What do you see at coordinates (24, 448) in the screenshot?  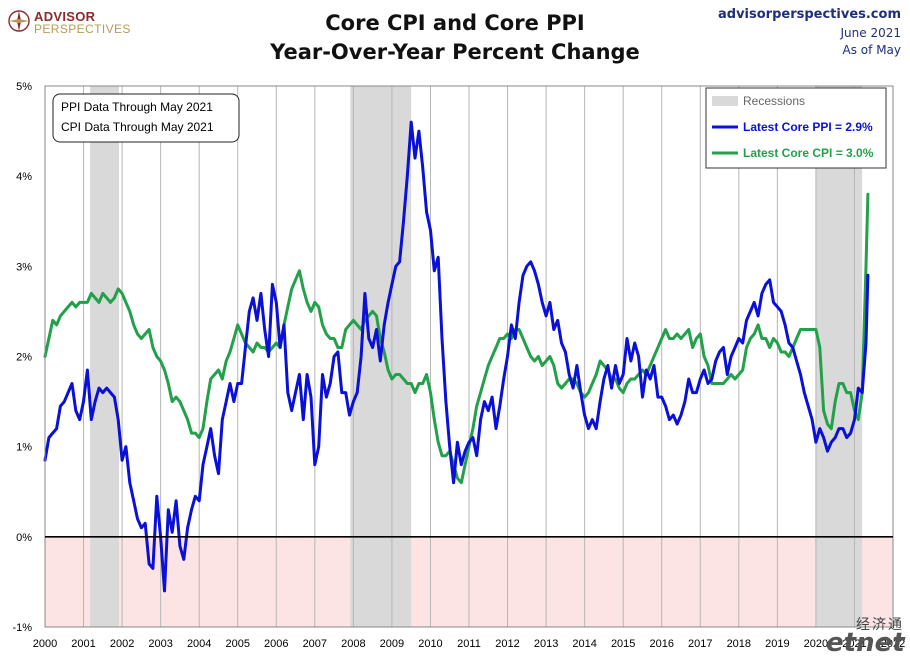 I see `y-tick-label: 1%` at bounding box center [24, 448].